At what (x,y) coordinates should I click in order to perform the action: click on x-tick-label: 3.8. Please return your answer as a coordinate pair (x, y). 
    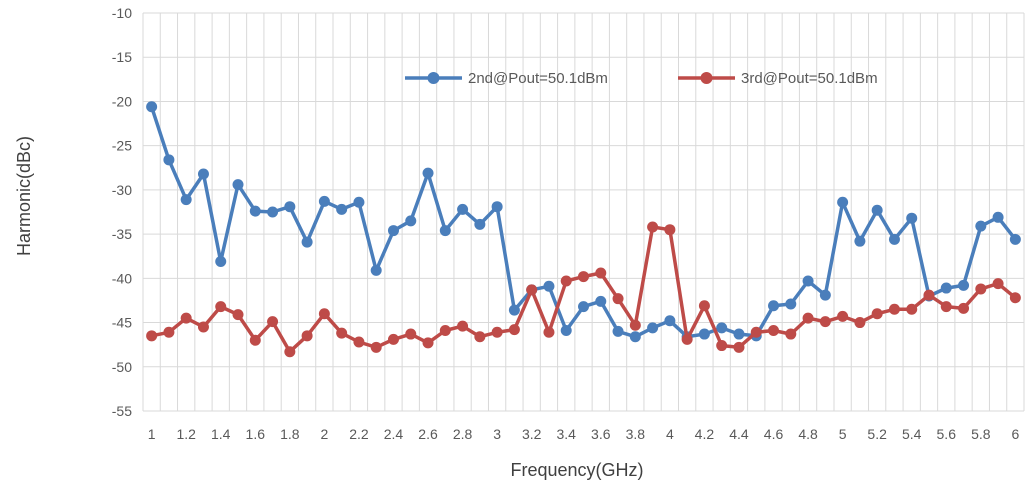
    Looking at the image, I should click on (636, 434).